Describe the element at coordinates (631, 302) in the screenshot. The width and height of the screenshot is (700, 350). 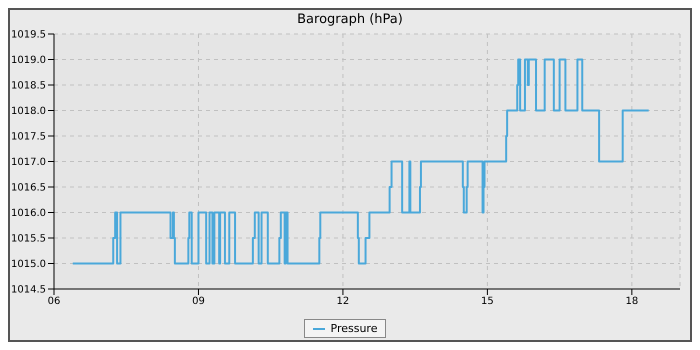
I see `x-tick-label: 18` at that location.